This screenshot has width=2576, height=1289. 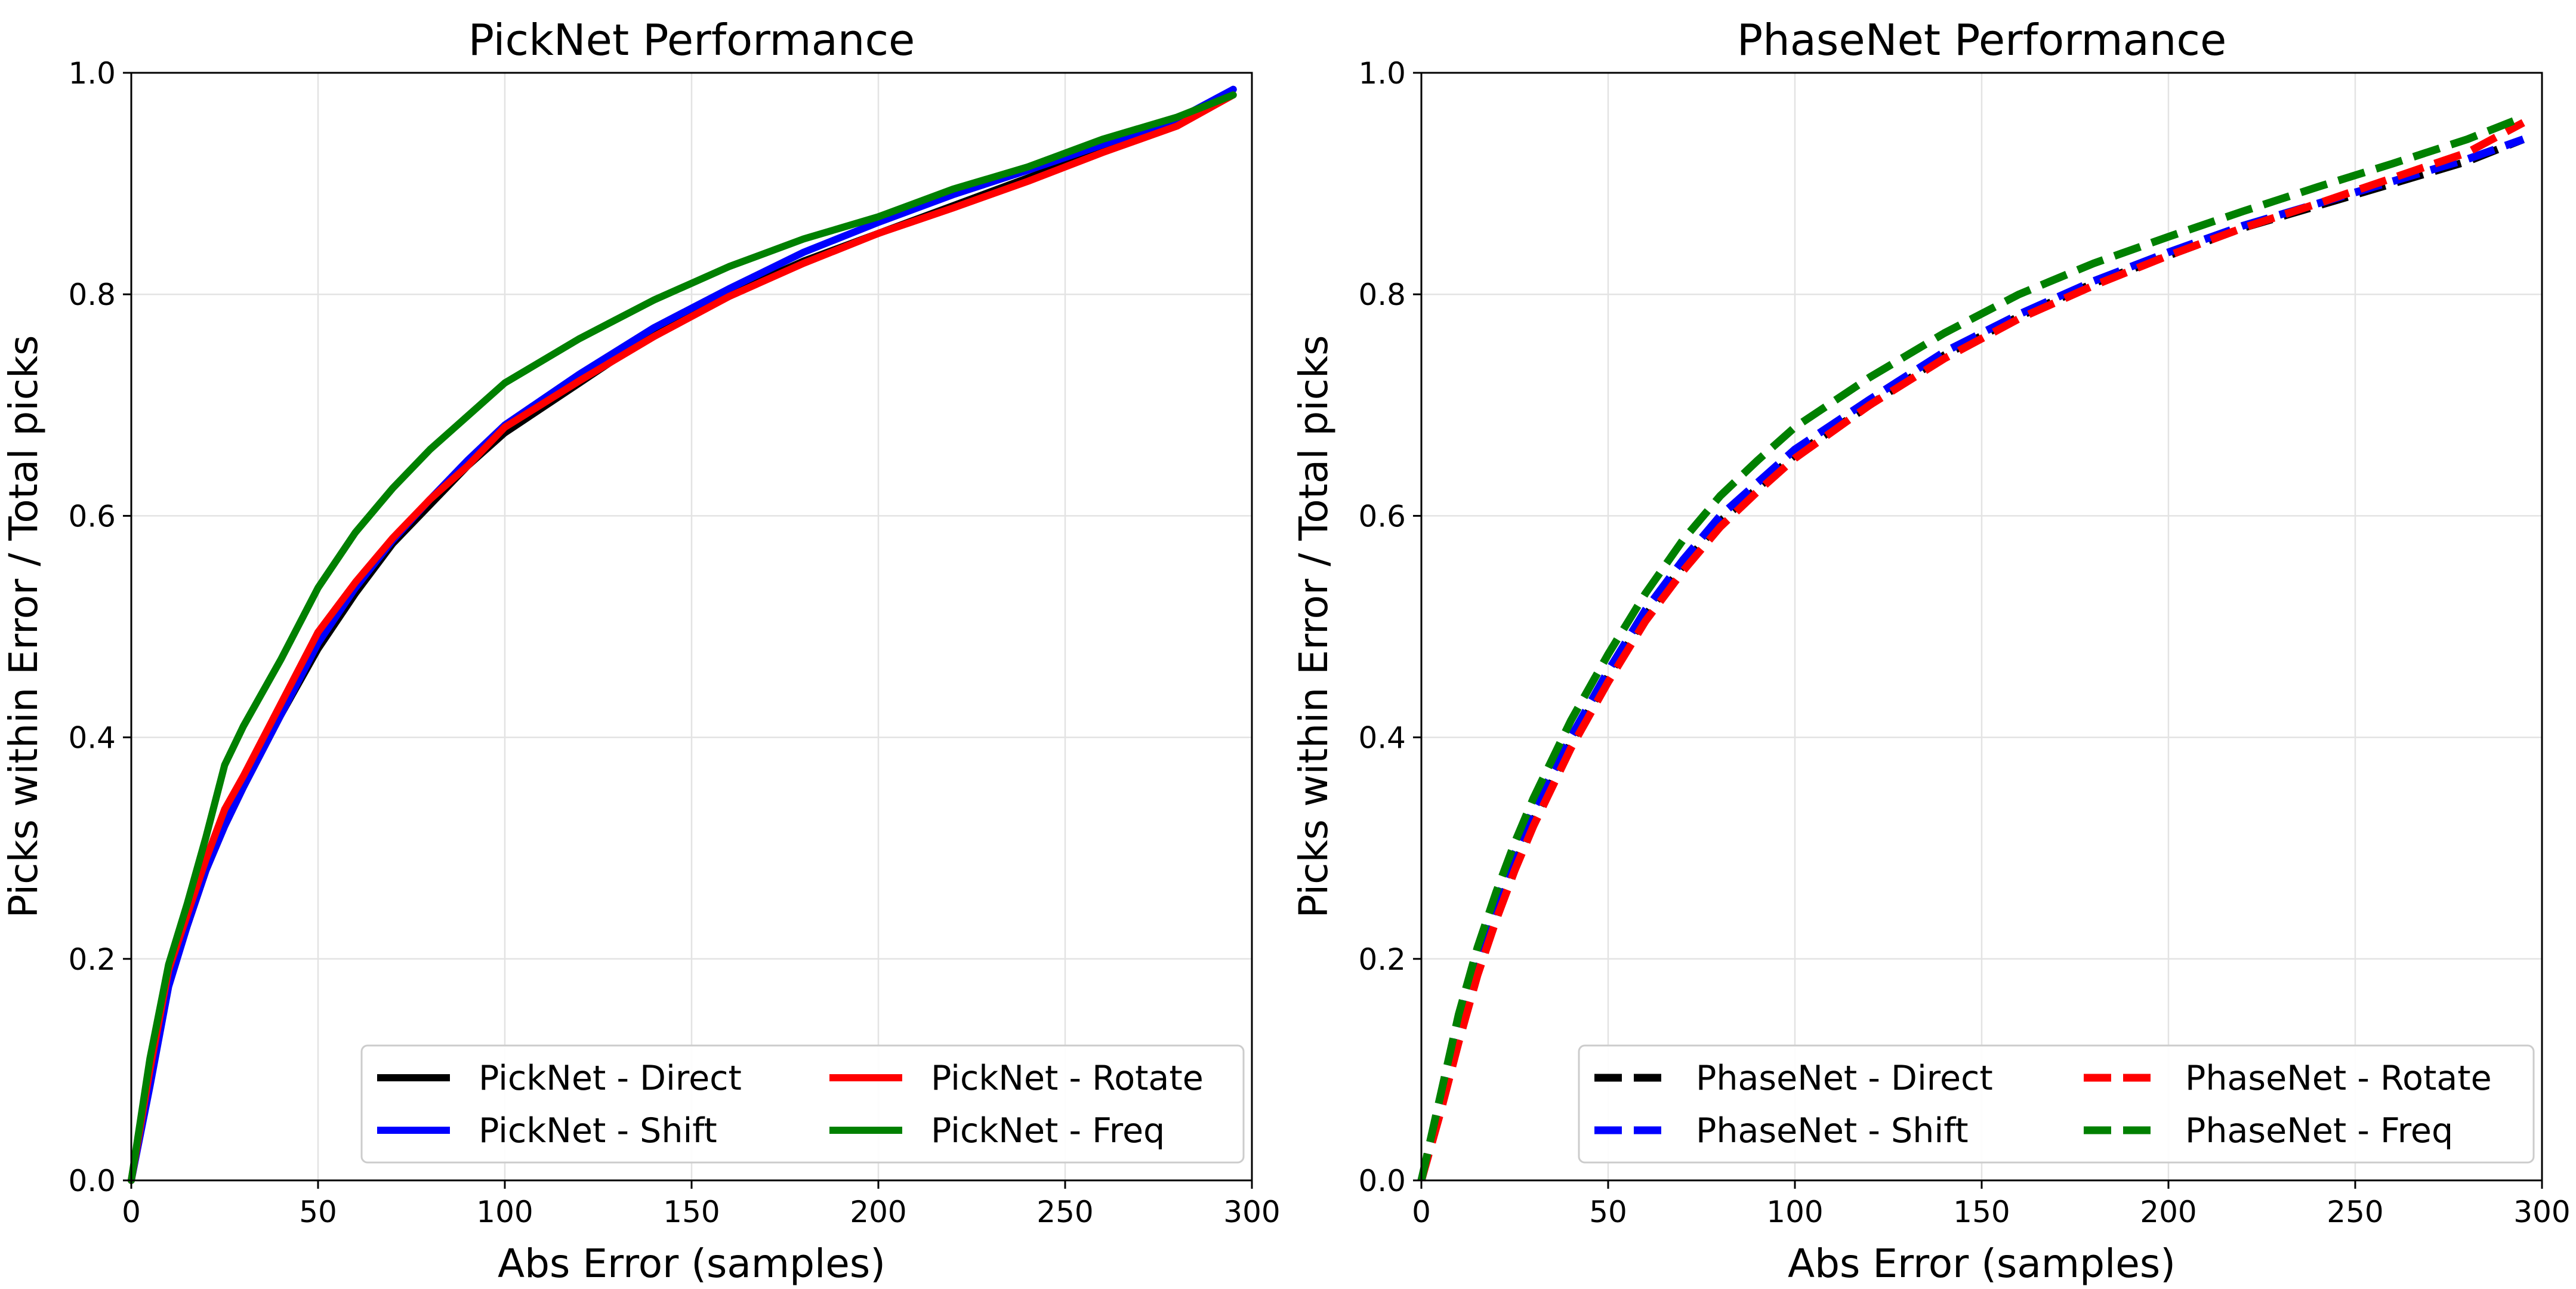 I want to click on picknet-y-tick-label: 0.6, so click(x=92, y=516).